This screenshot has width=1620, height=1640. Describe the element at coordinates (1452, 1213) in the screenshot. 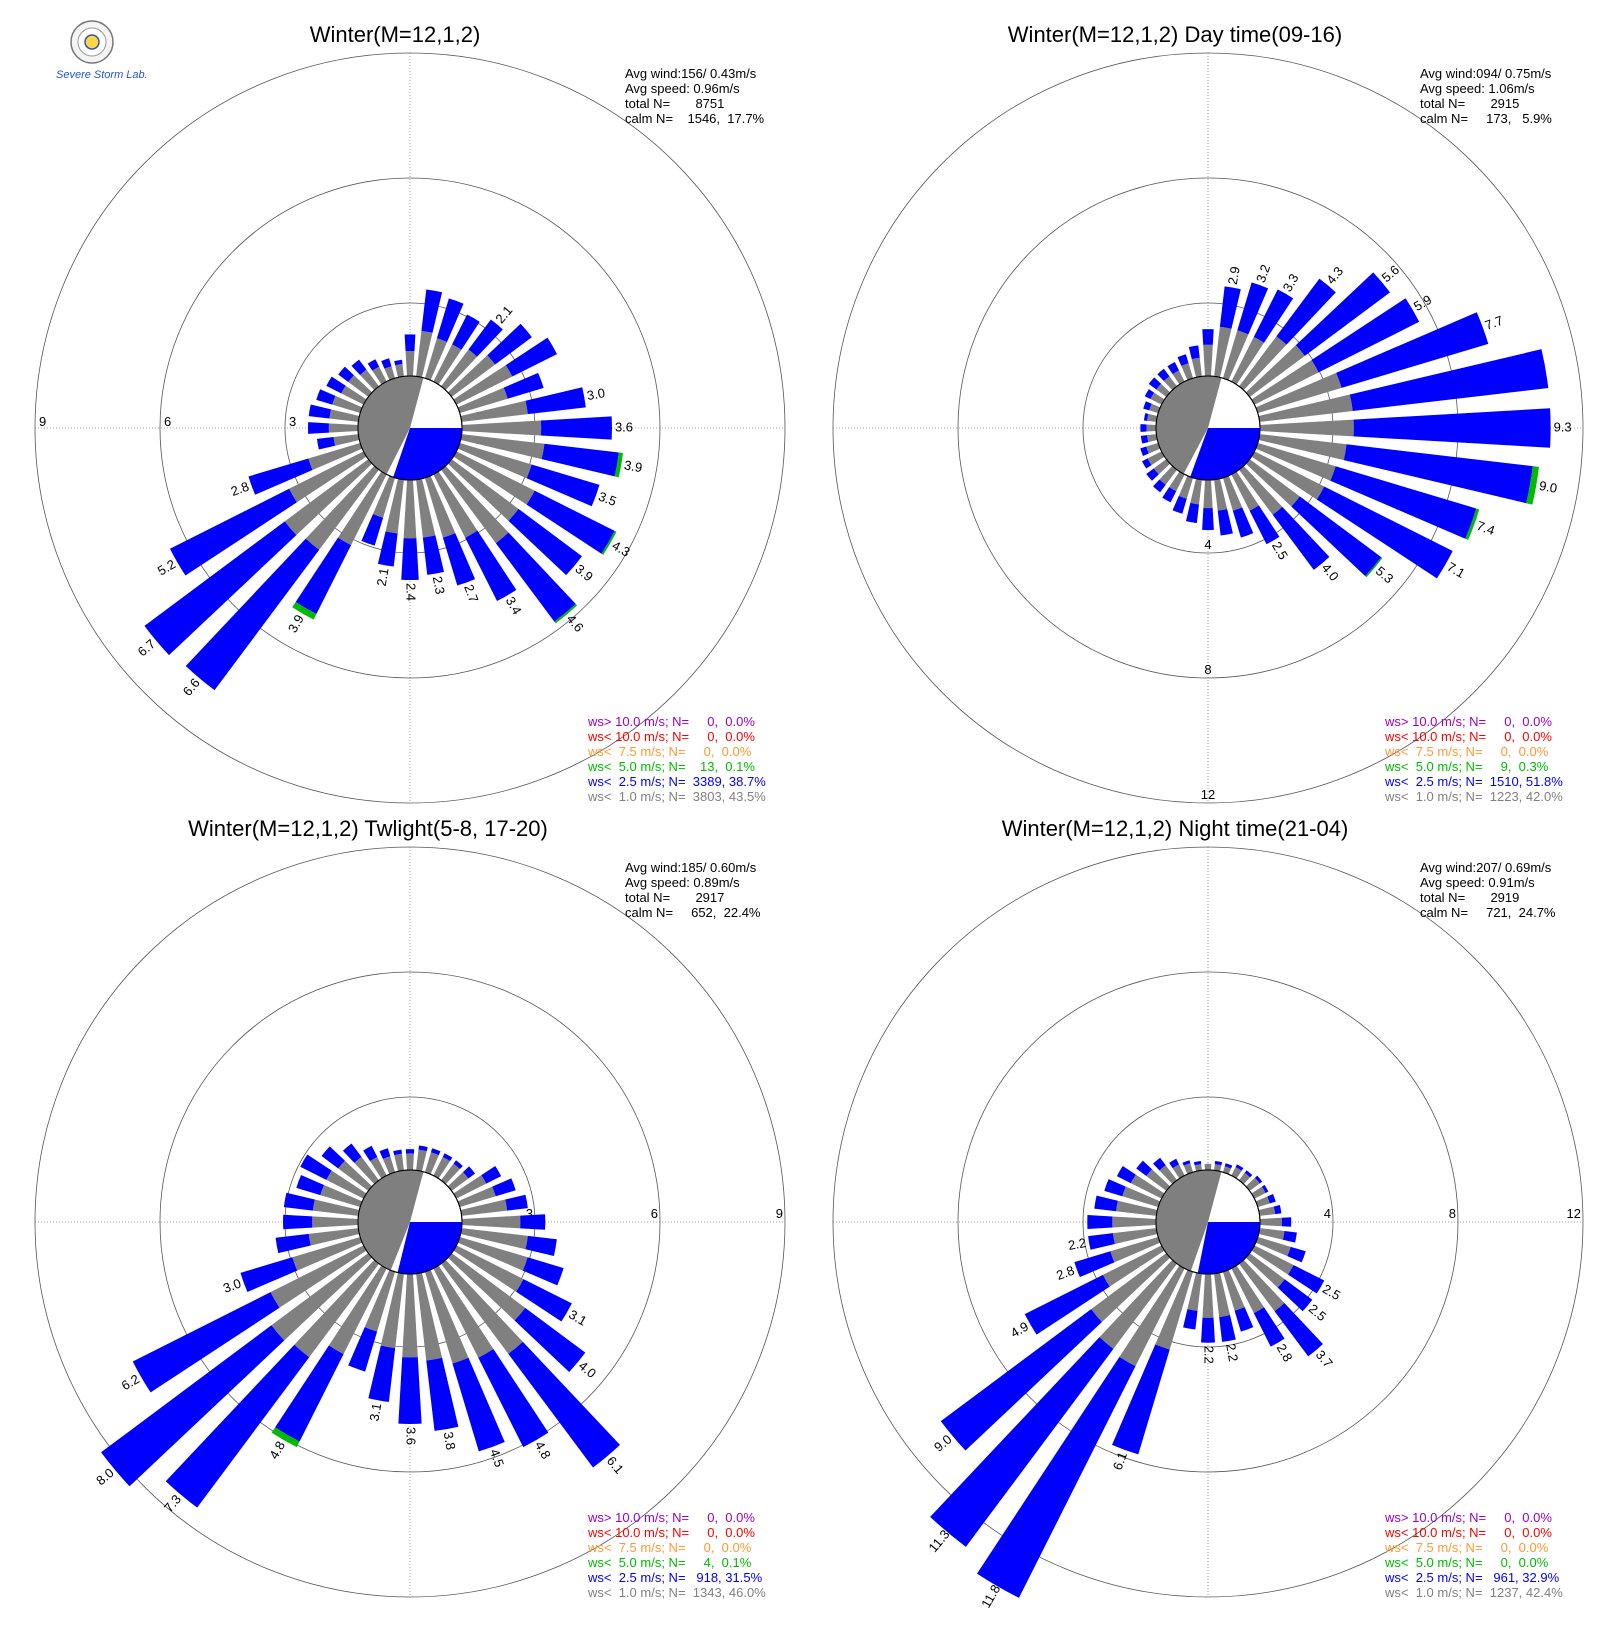

I see `ring-label: 8` at that location.